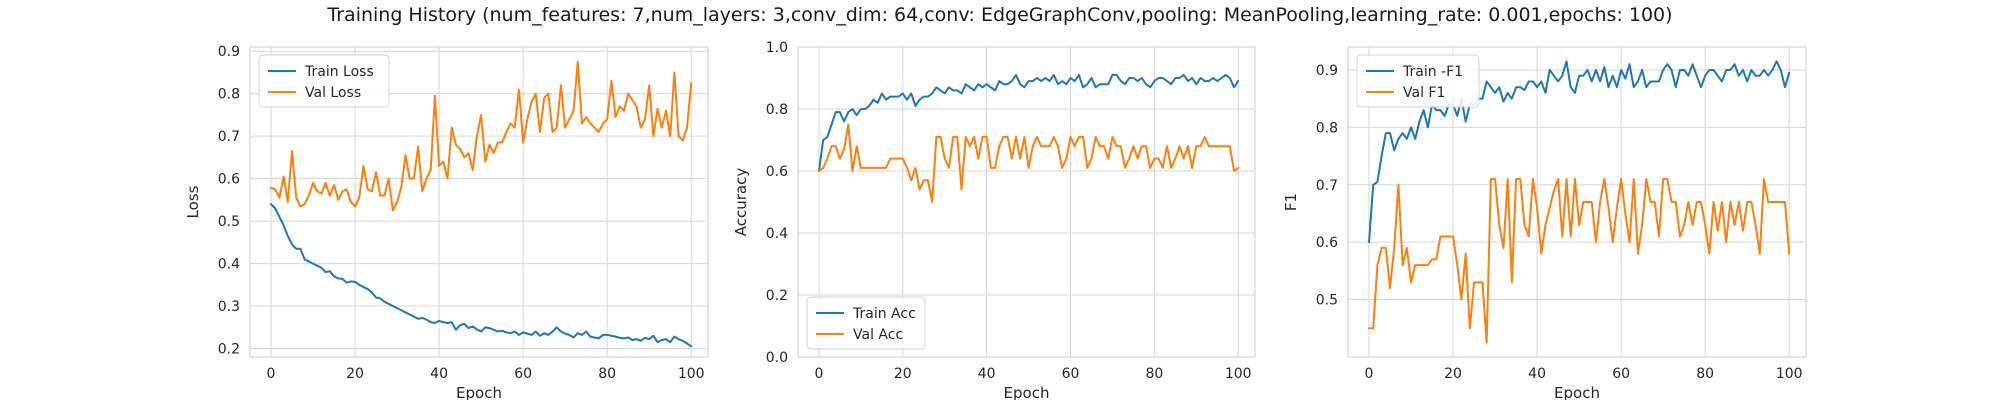  What do you see at coordinates (193, 201) in the screenshot?
I see `y-axis-label: Loss` at bounding box center [193, 201].